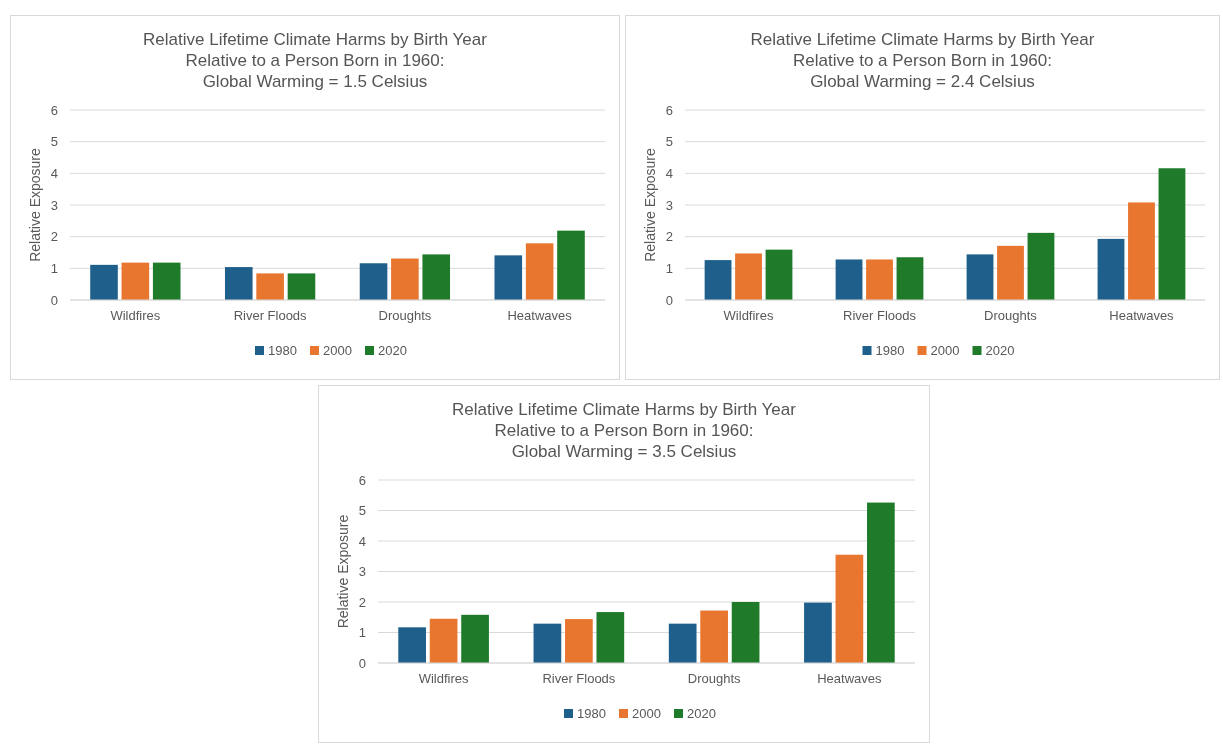 The image size is (1223, 746). I want to click on chart-title: Relative Lifetime Climate Harms by Birth Year Relative to a Person Born in 1960: Global Warming = 3.5 Celsius, so click(624, 430).